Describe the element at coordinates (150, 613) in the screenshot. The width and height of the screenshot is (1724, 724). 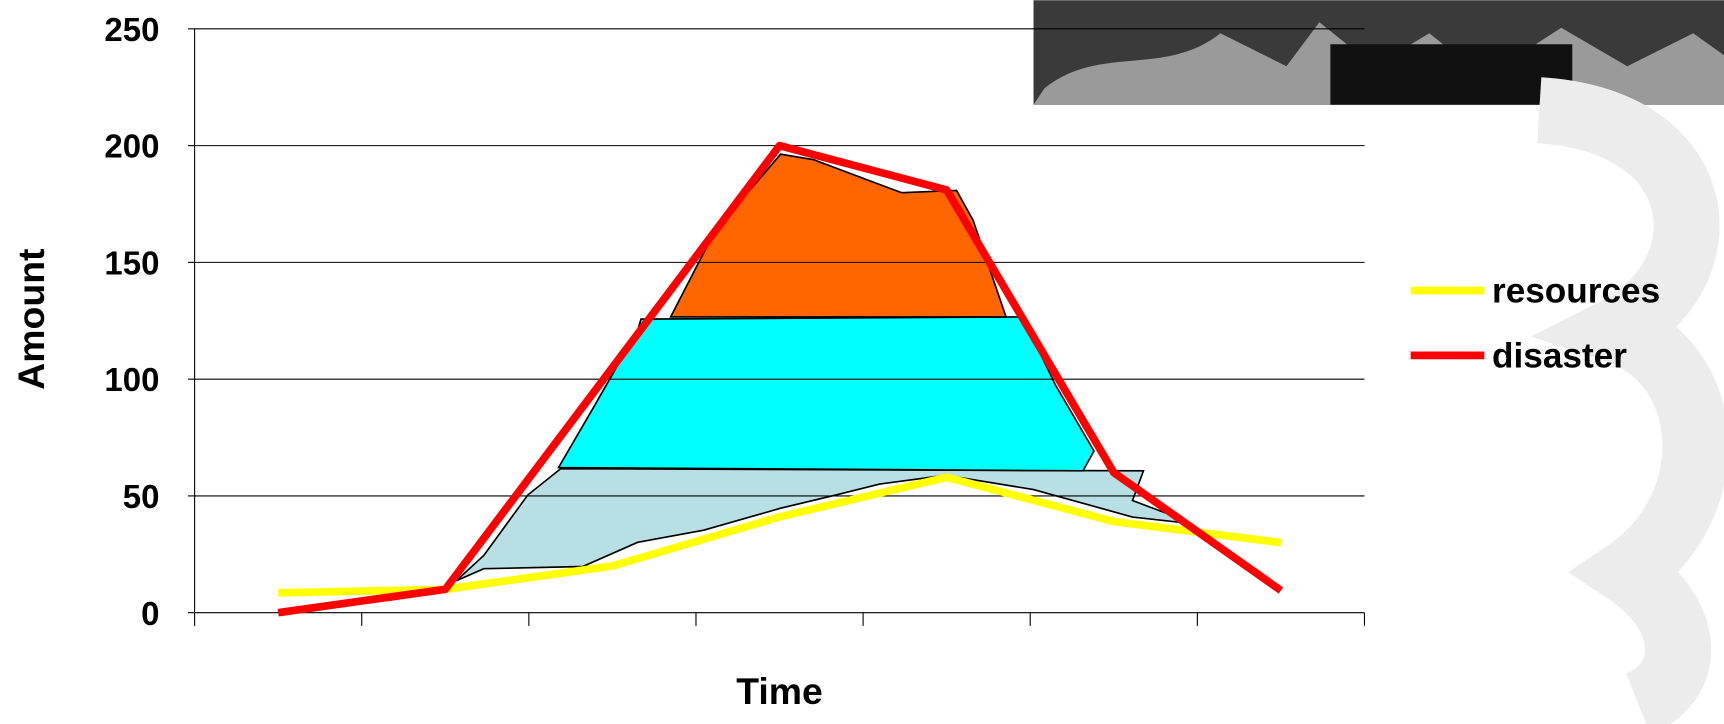
I see `y-tick-label: 0` at that location.